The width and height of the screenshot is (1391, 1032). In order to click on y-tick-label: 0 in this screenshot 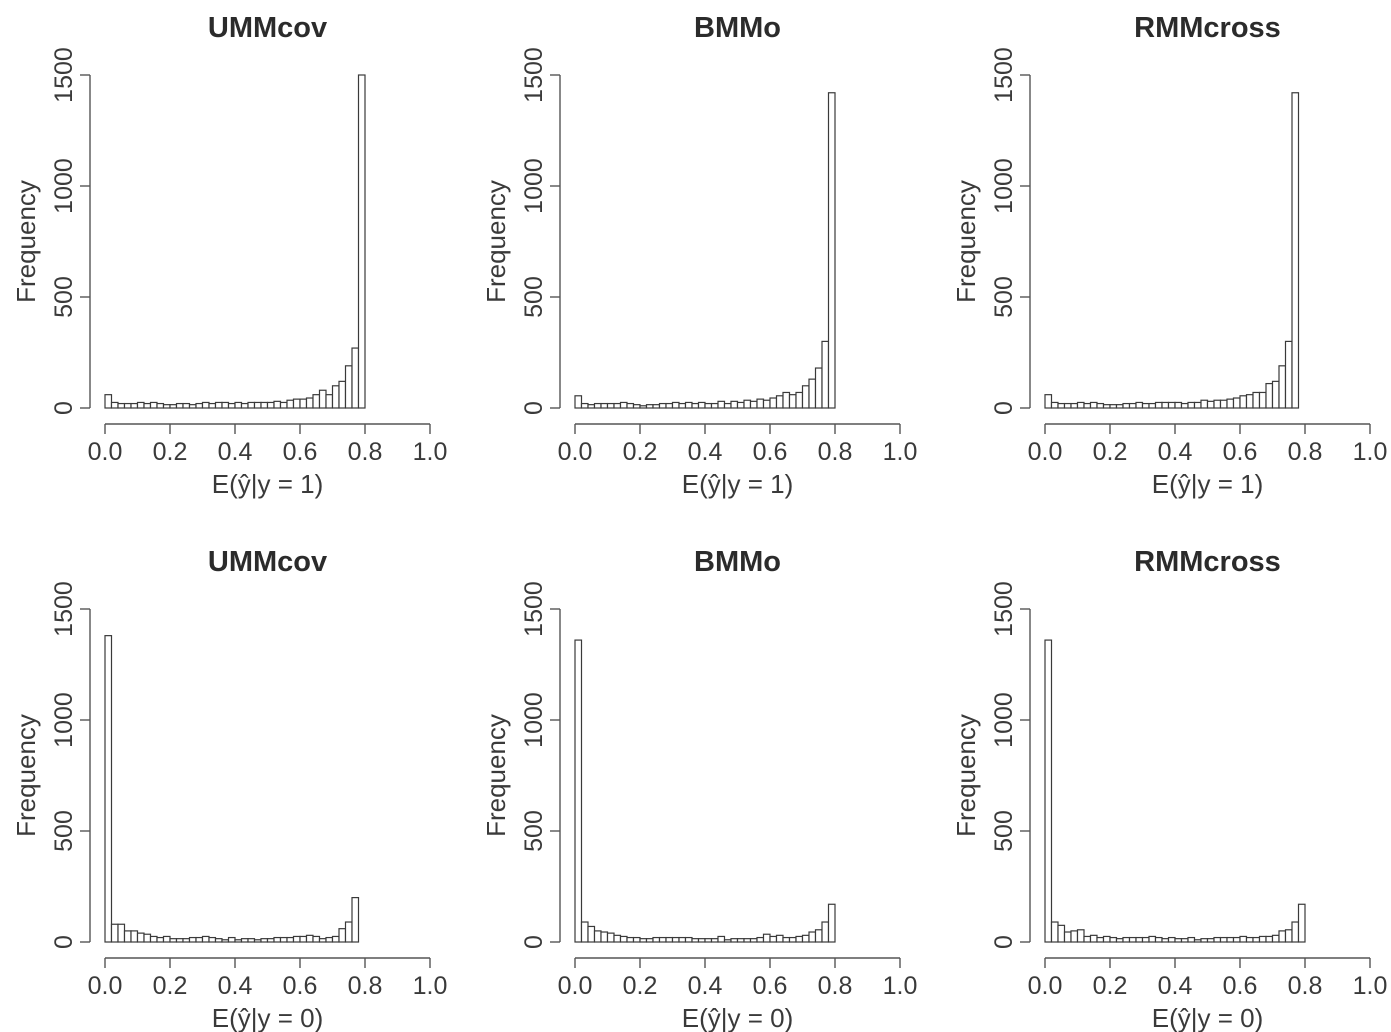, I will do `click(64, 942)`.